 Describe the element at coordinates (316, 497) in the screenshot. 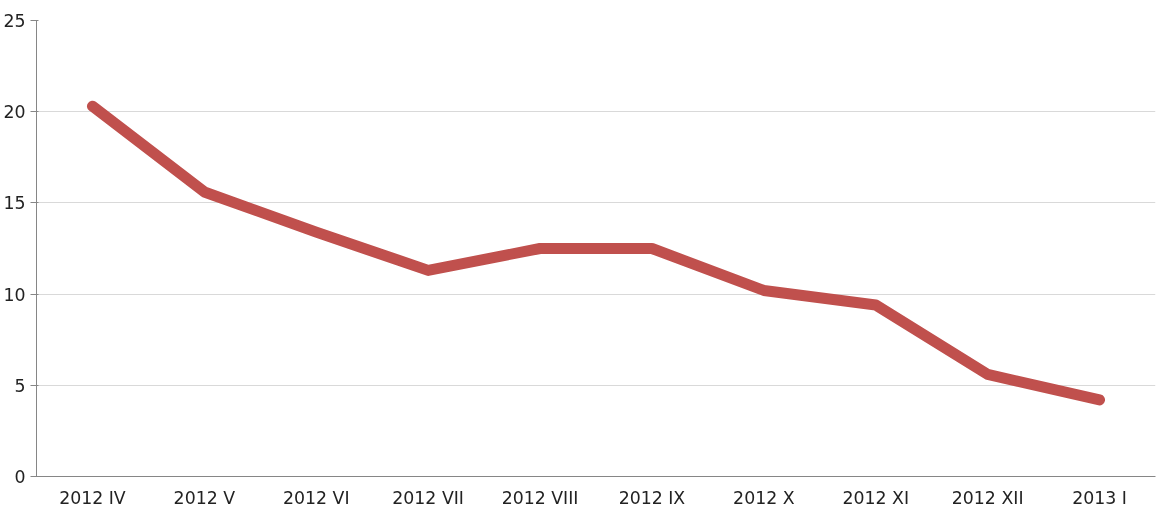

I see `x-tick-label: 2012 VI` at that location.